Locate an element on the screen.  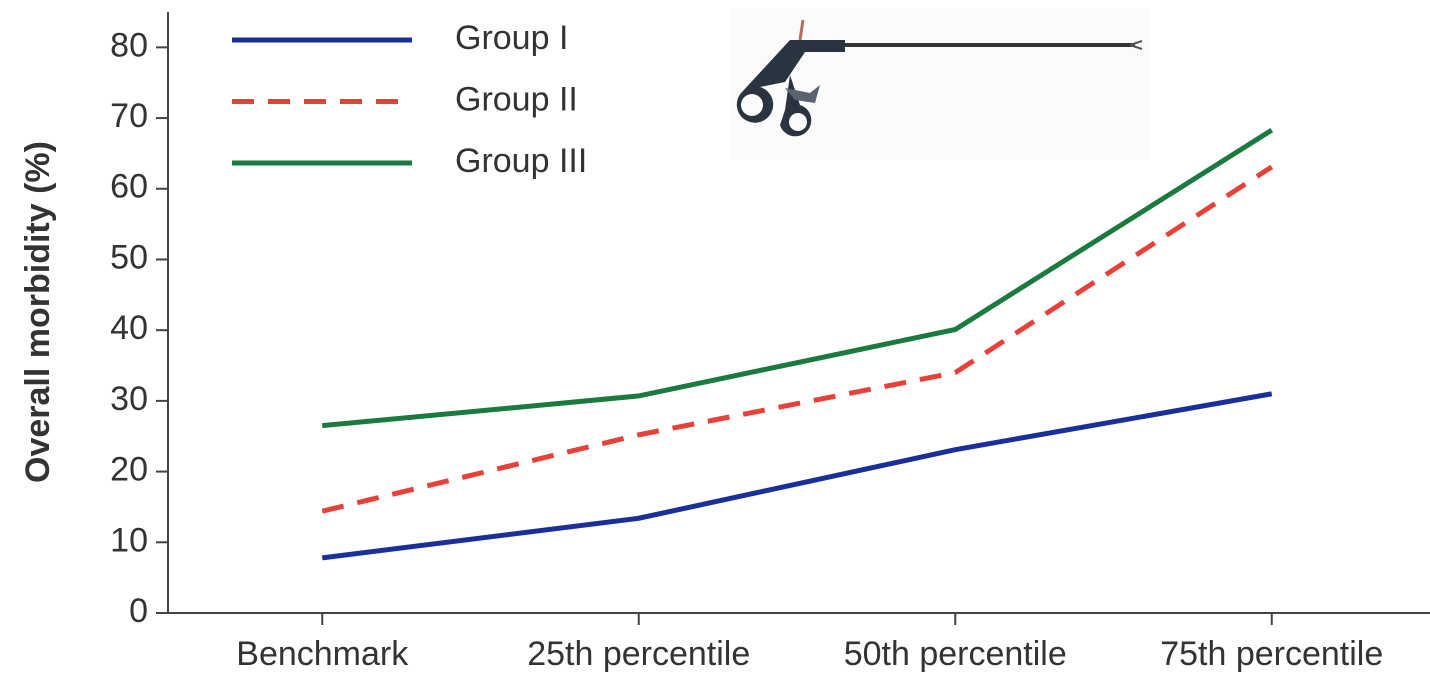
y-tick-label: 30 is located at coordinates (129, 399).